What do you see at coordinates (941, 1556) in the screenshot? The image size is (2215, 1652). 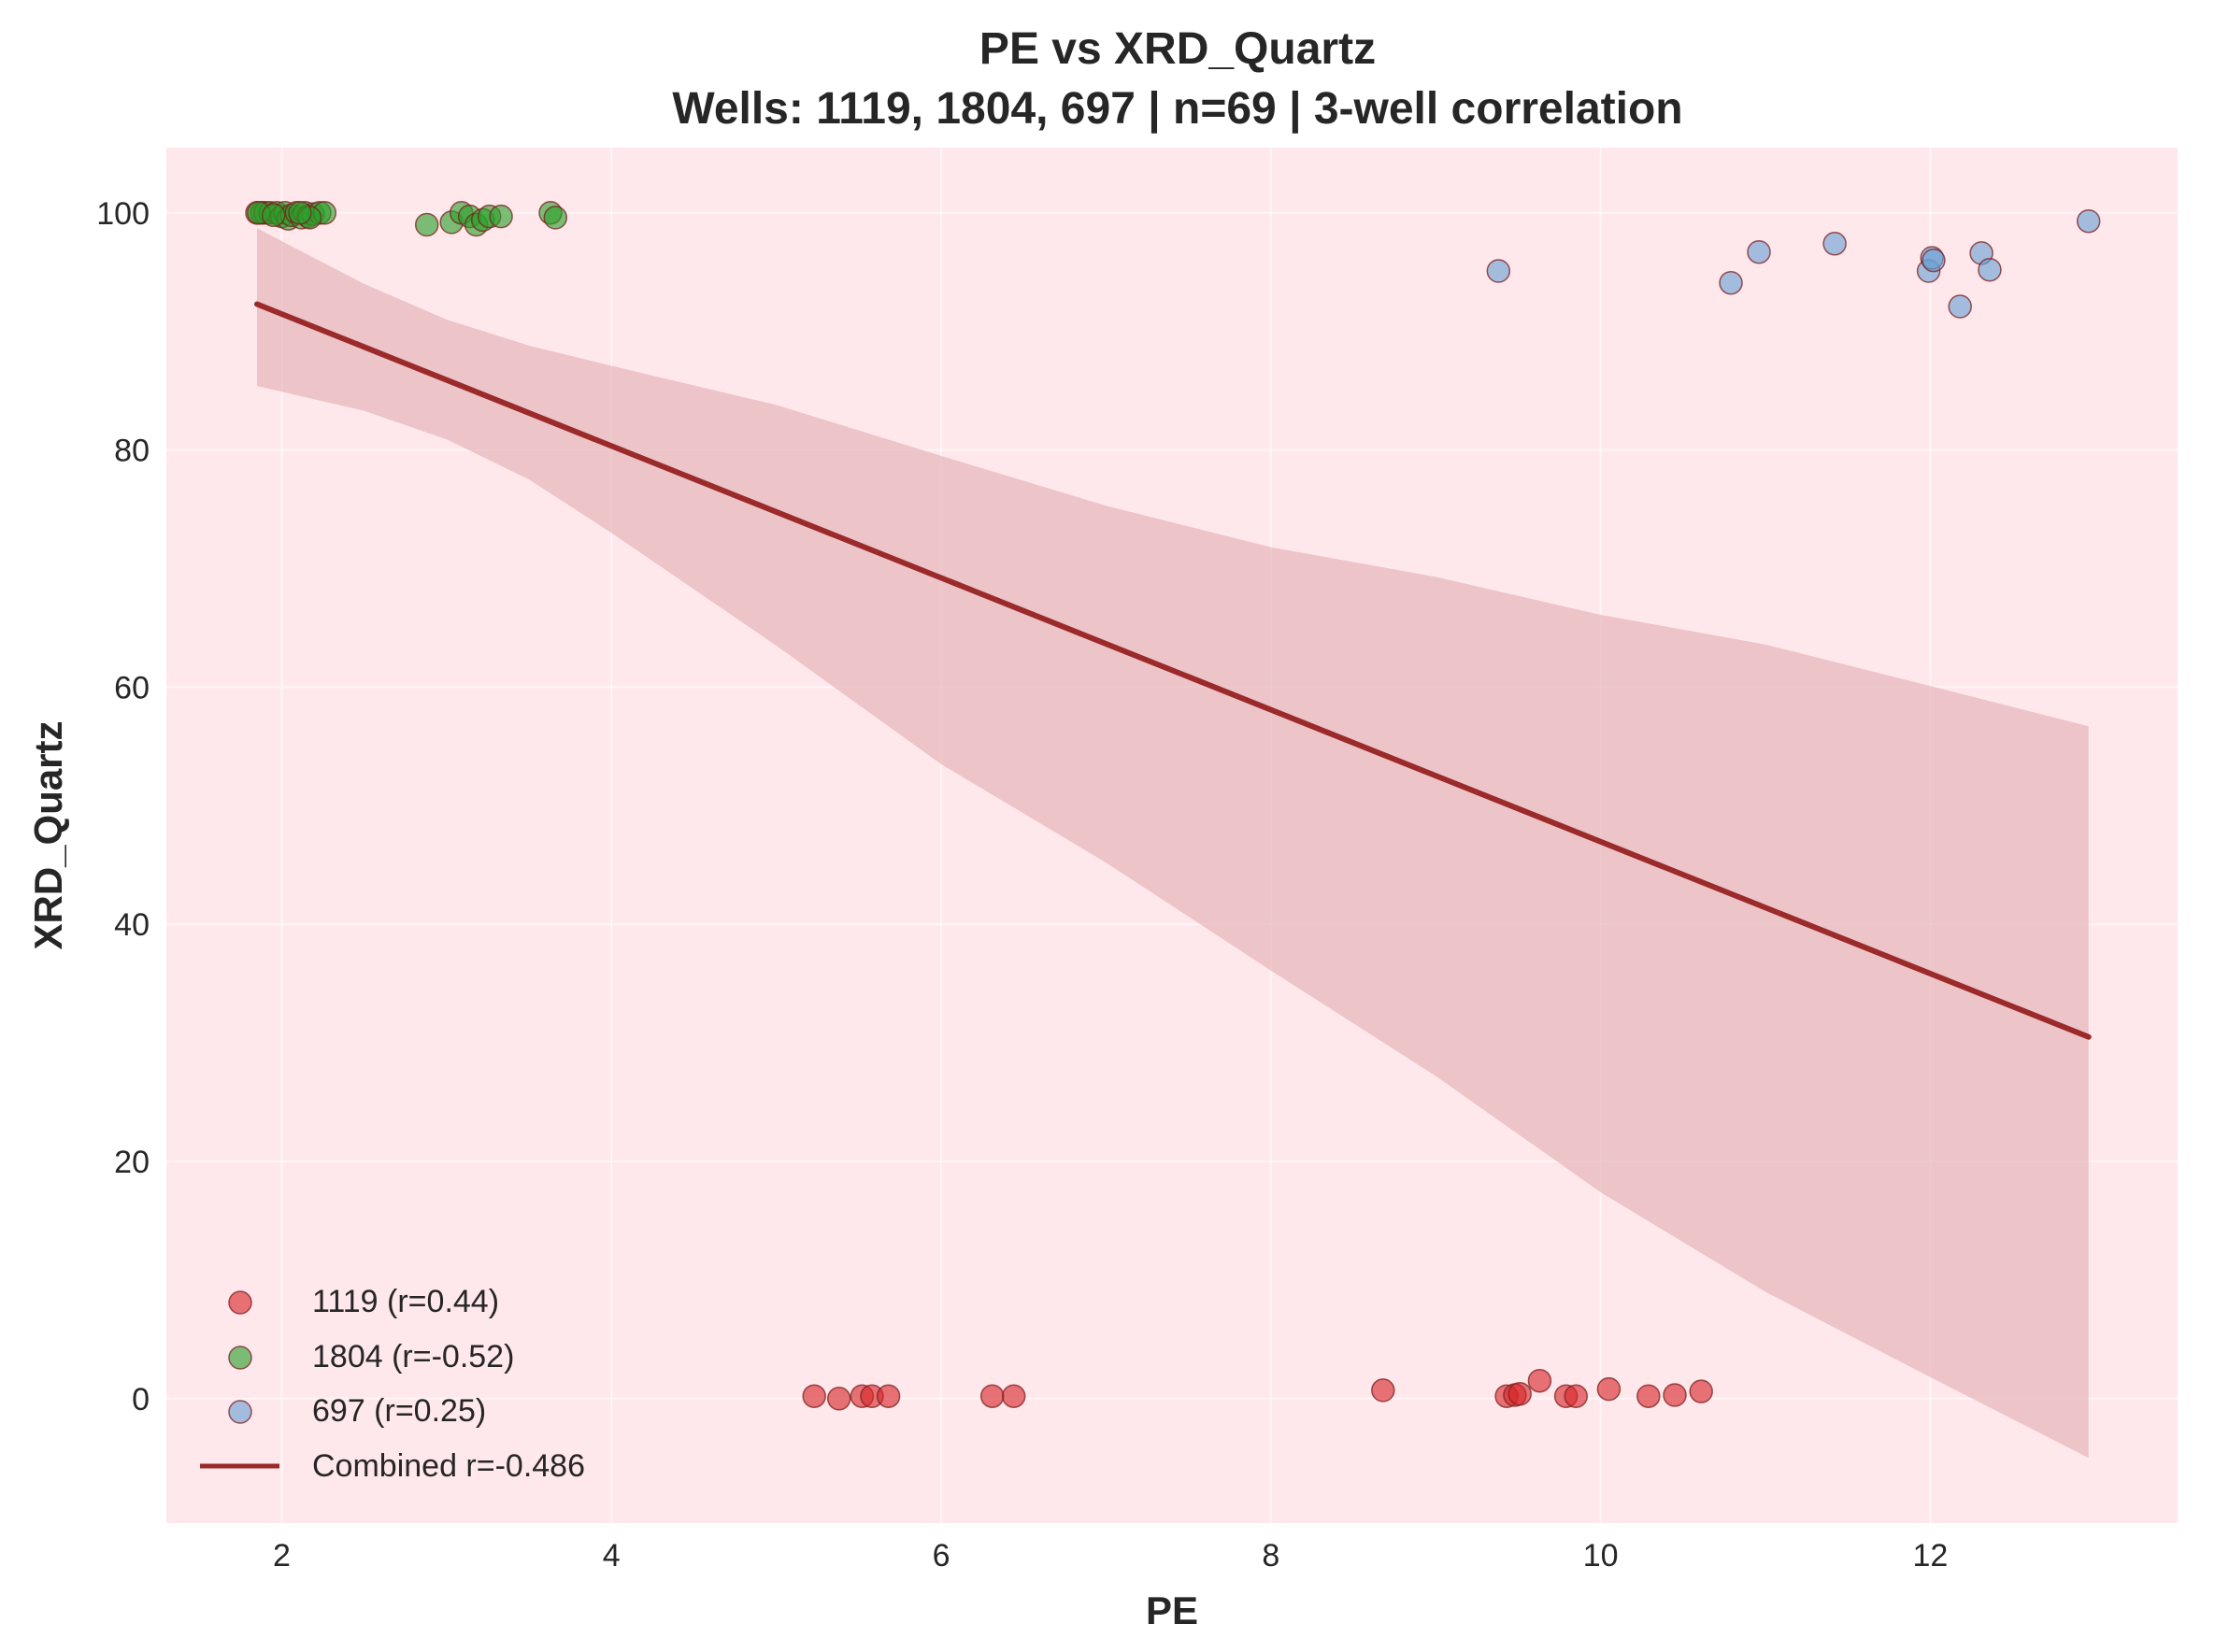 I see `x-tick-label: 6` at bounding box center [941, 1556].